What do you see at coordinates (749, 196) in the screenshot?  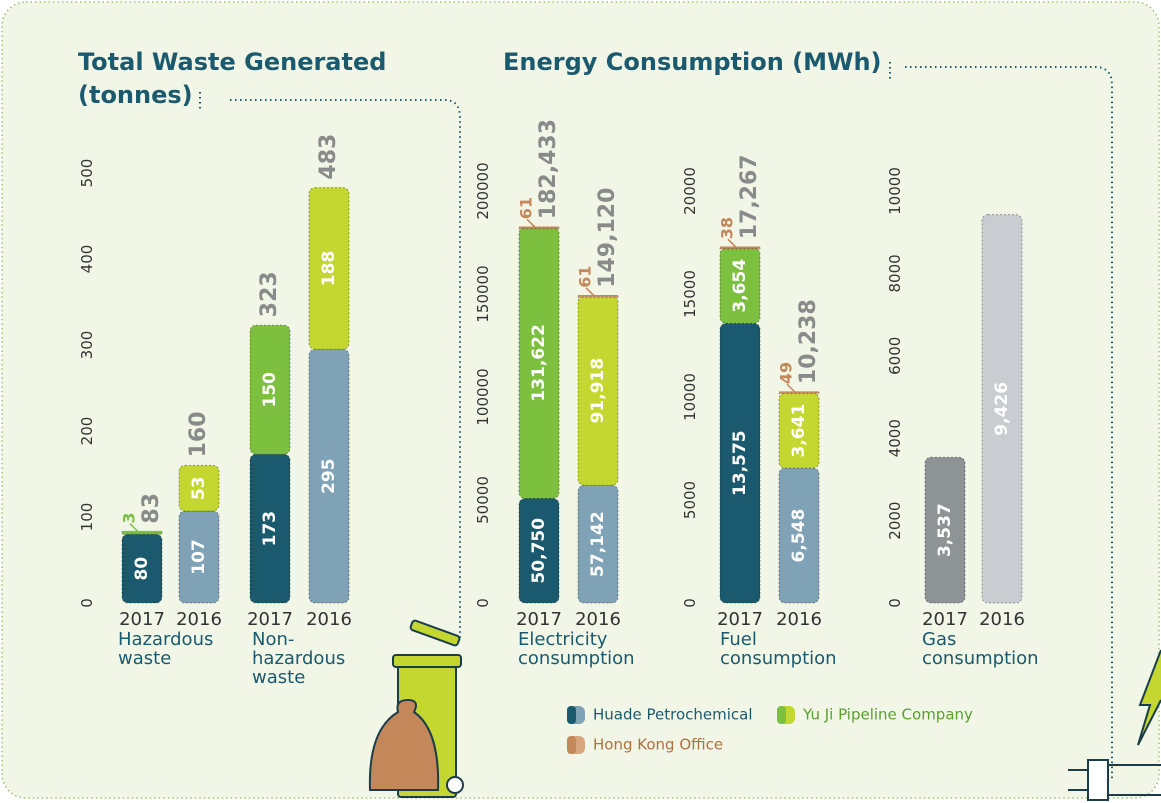 I see `total-label: 17,267` at bounding box center [749, 196].